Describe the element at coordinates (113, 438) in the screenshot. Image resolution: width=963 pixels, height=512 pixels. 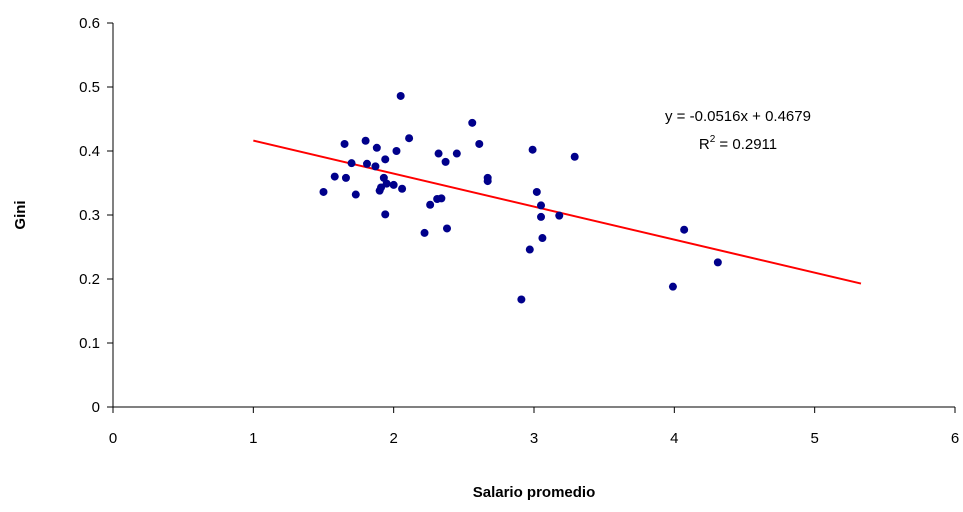
I see `x-tick-label: 0` at that location.